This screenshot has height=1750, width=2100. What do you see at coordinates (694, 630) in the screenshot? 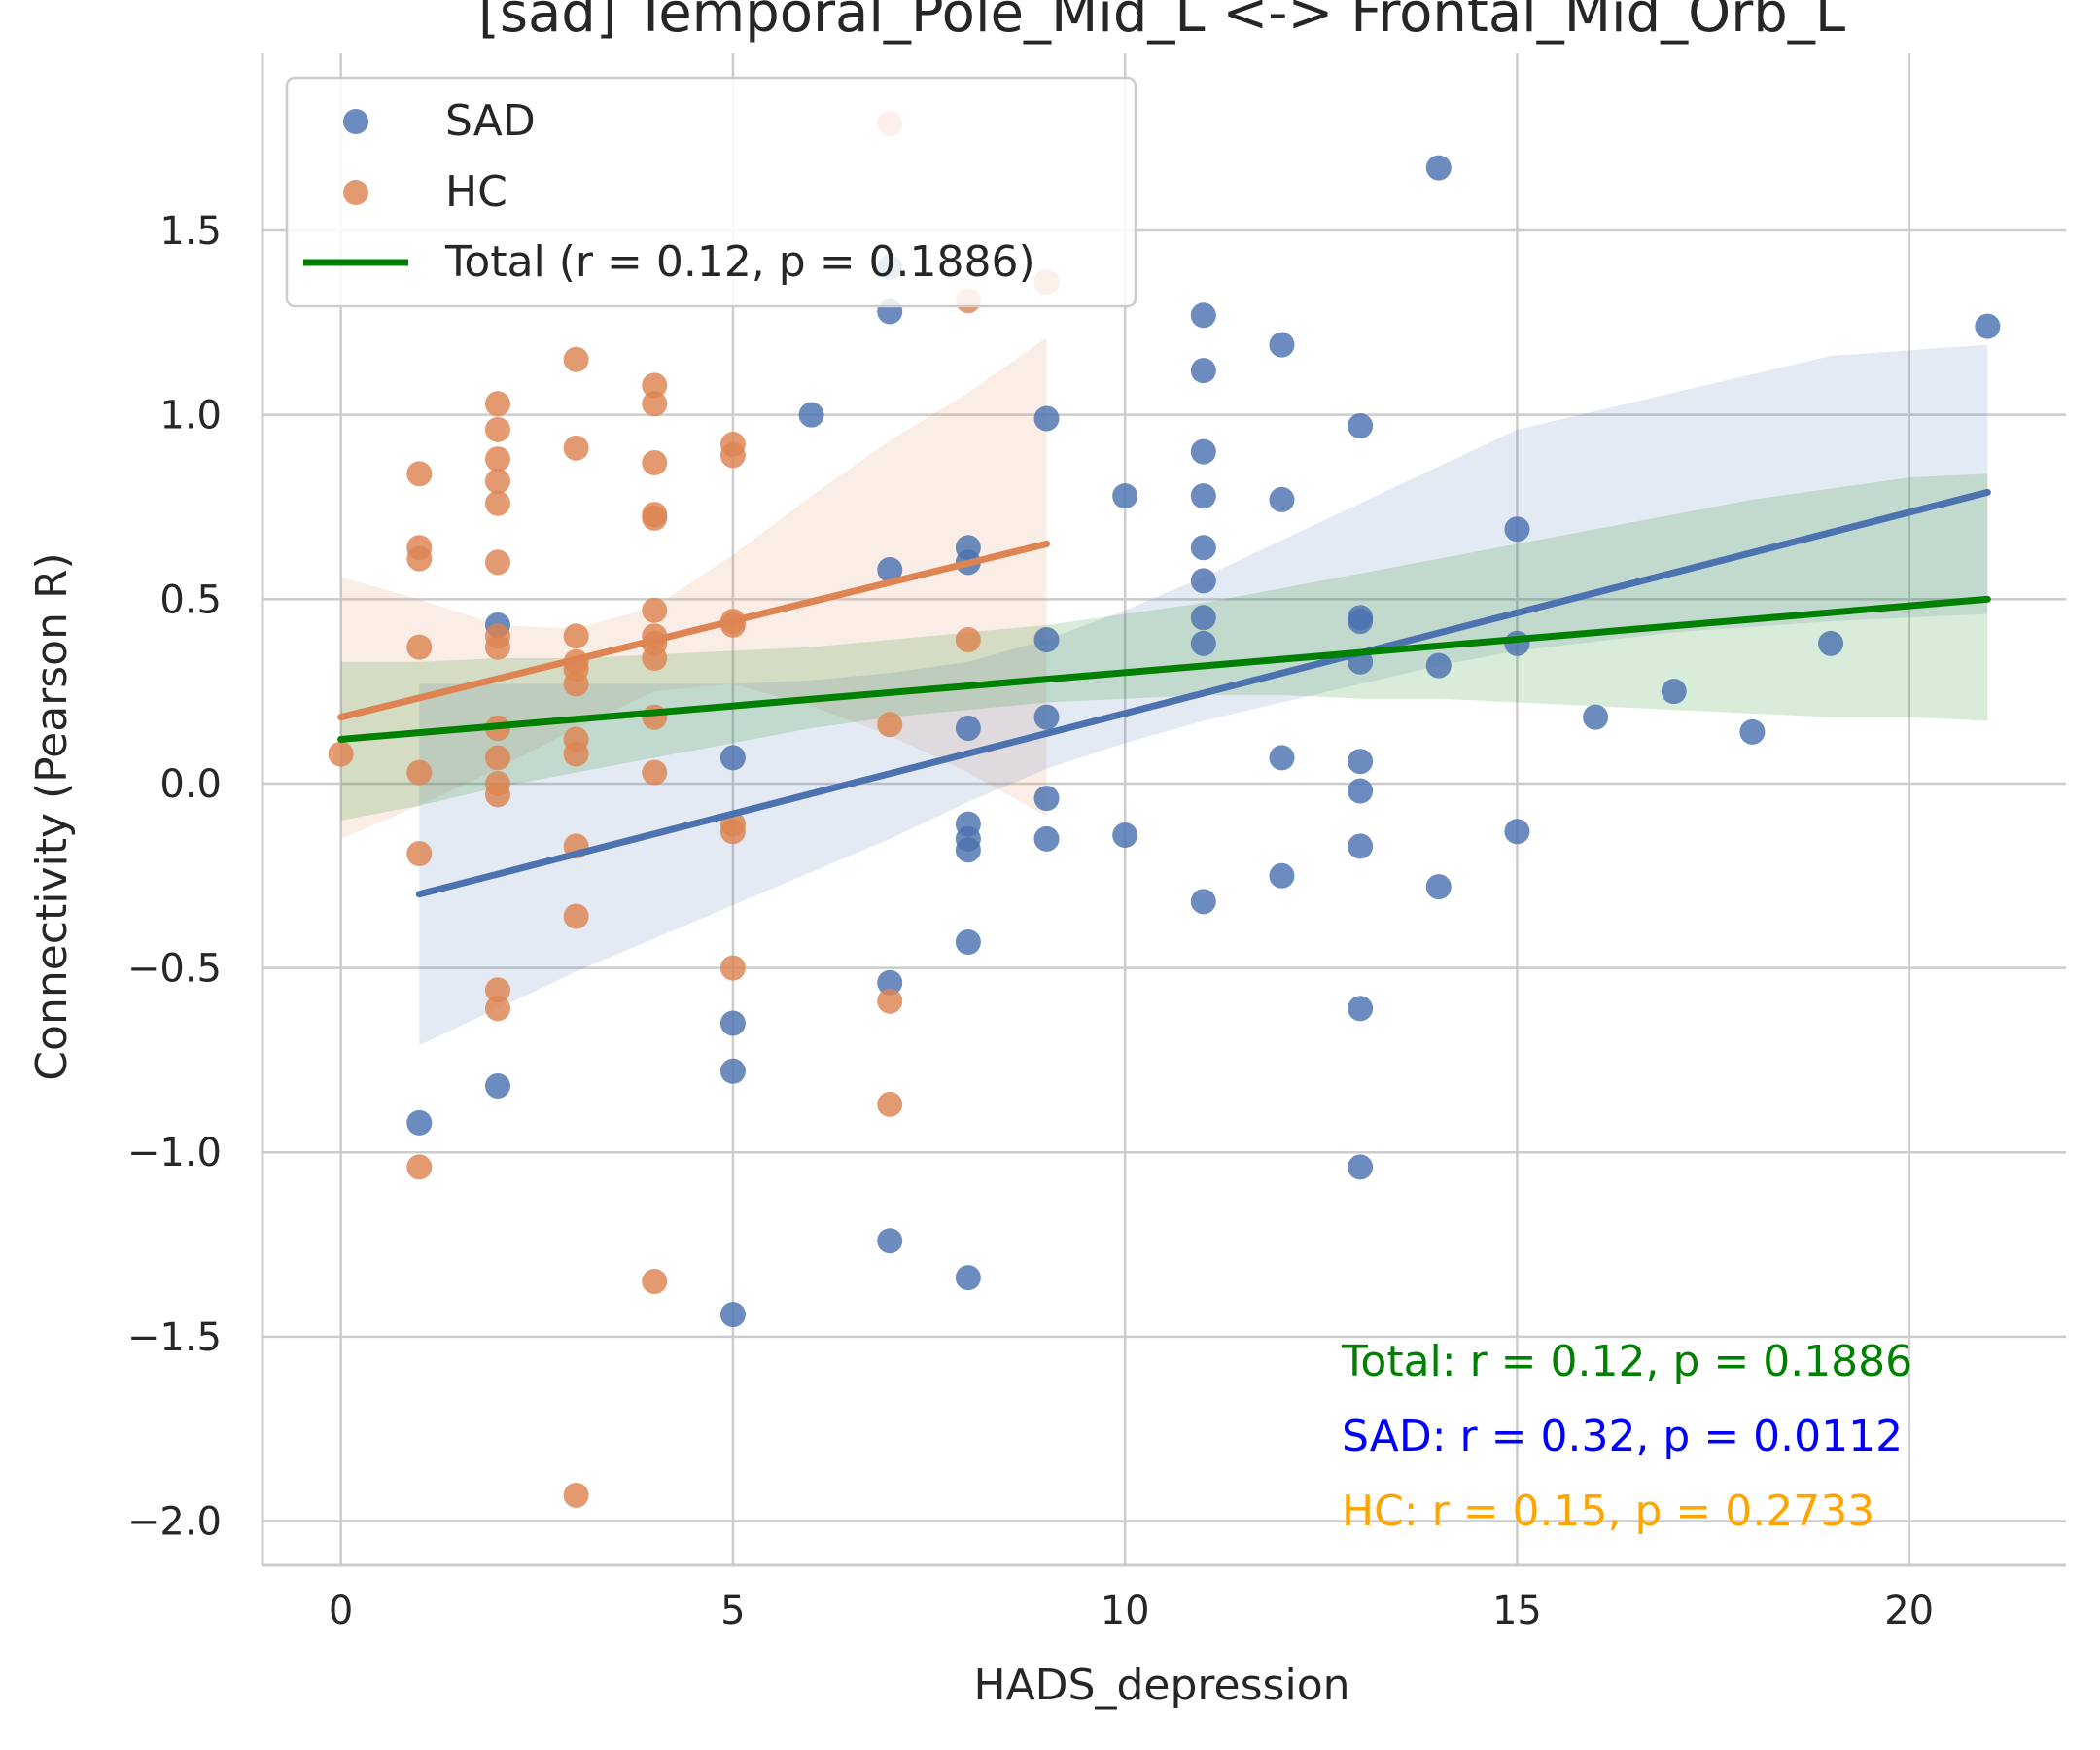
I see `fit-line-hc` at bounding box center [694, 630].